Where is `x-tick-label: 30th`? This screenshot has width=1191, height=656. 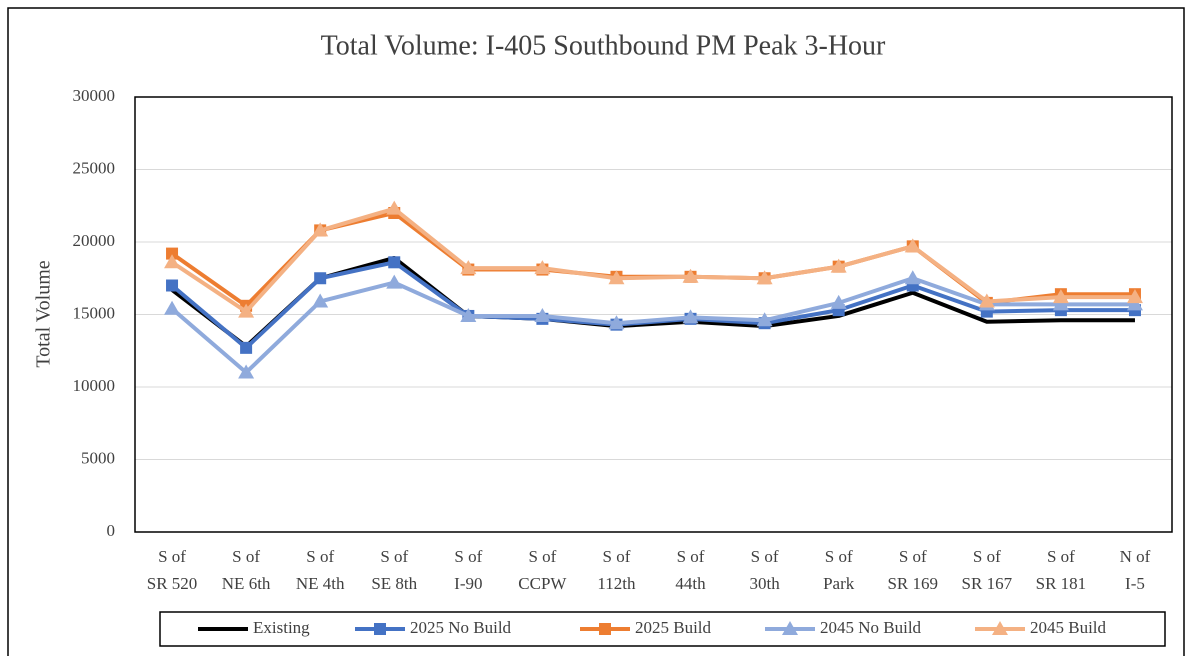 x-tick-label: 30th is located at coordinates (764, 583).